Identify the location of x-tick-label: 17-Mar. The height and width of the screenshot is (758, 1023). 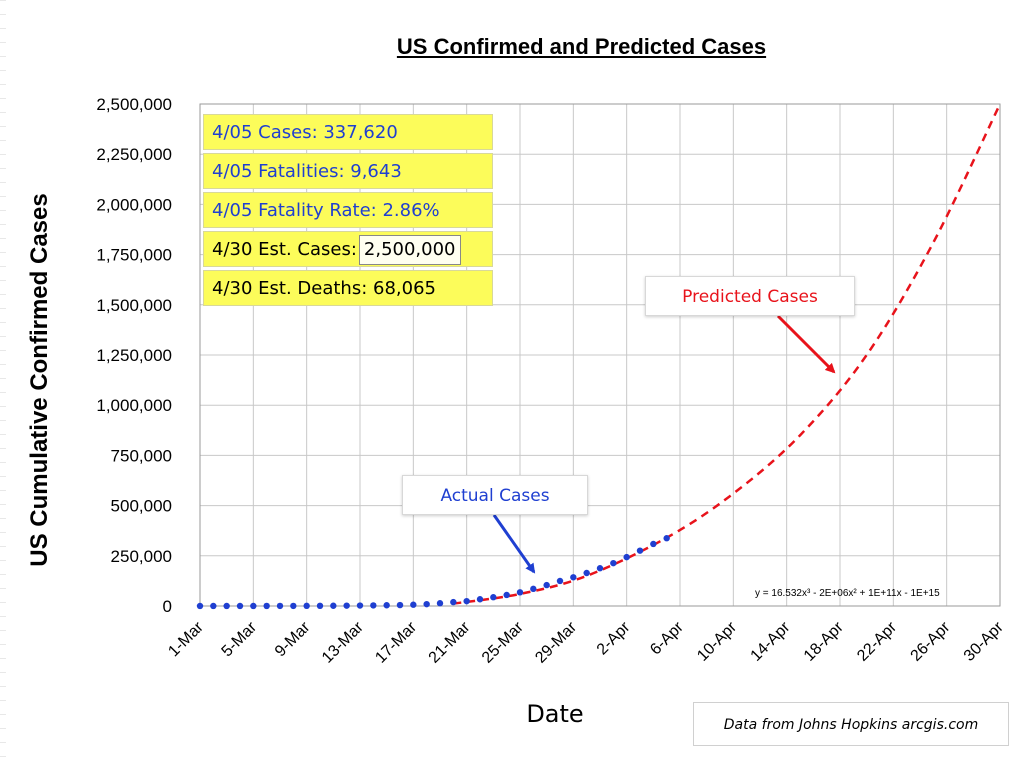
(396, 642).